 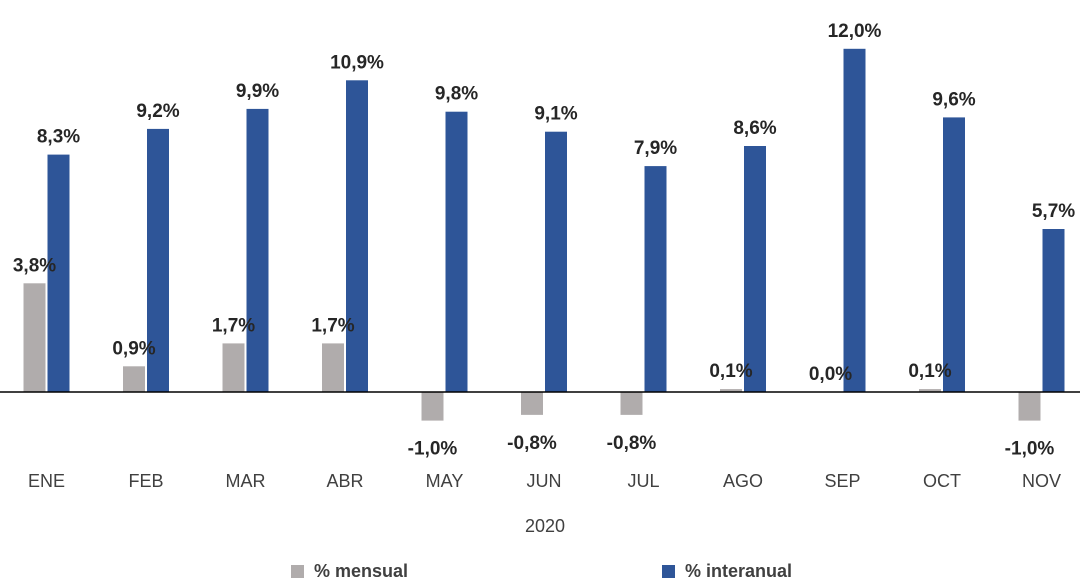 What do you see at coordinates (631, 403) in the screenshot?
I see `bar-mensual-jul` at bounding box center [631, 403].